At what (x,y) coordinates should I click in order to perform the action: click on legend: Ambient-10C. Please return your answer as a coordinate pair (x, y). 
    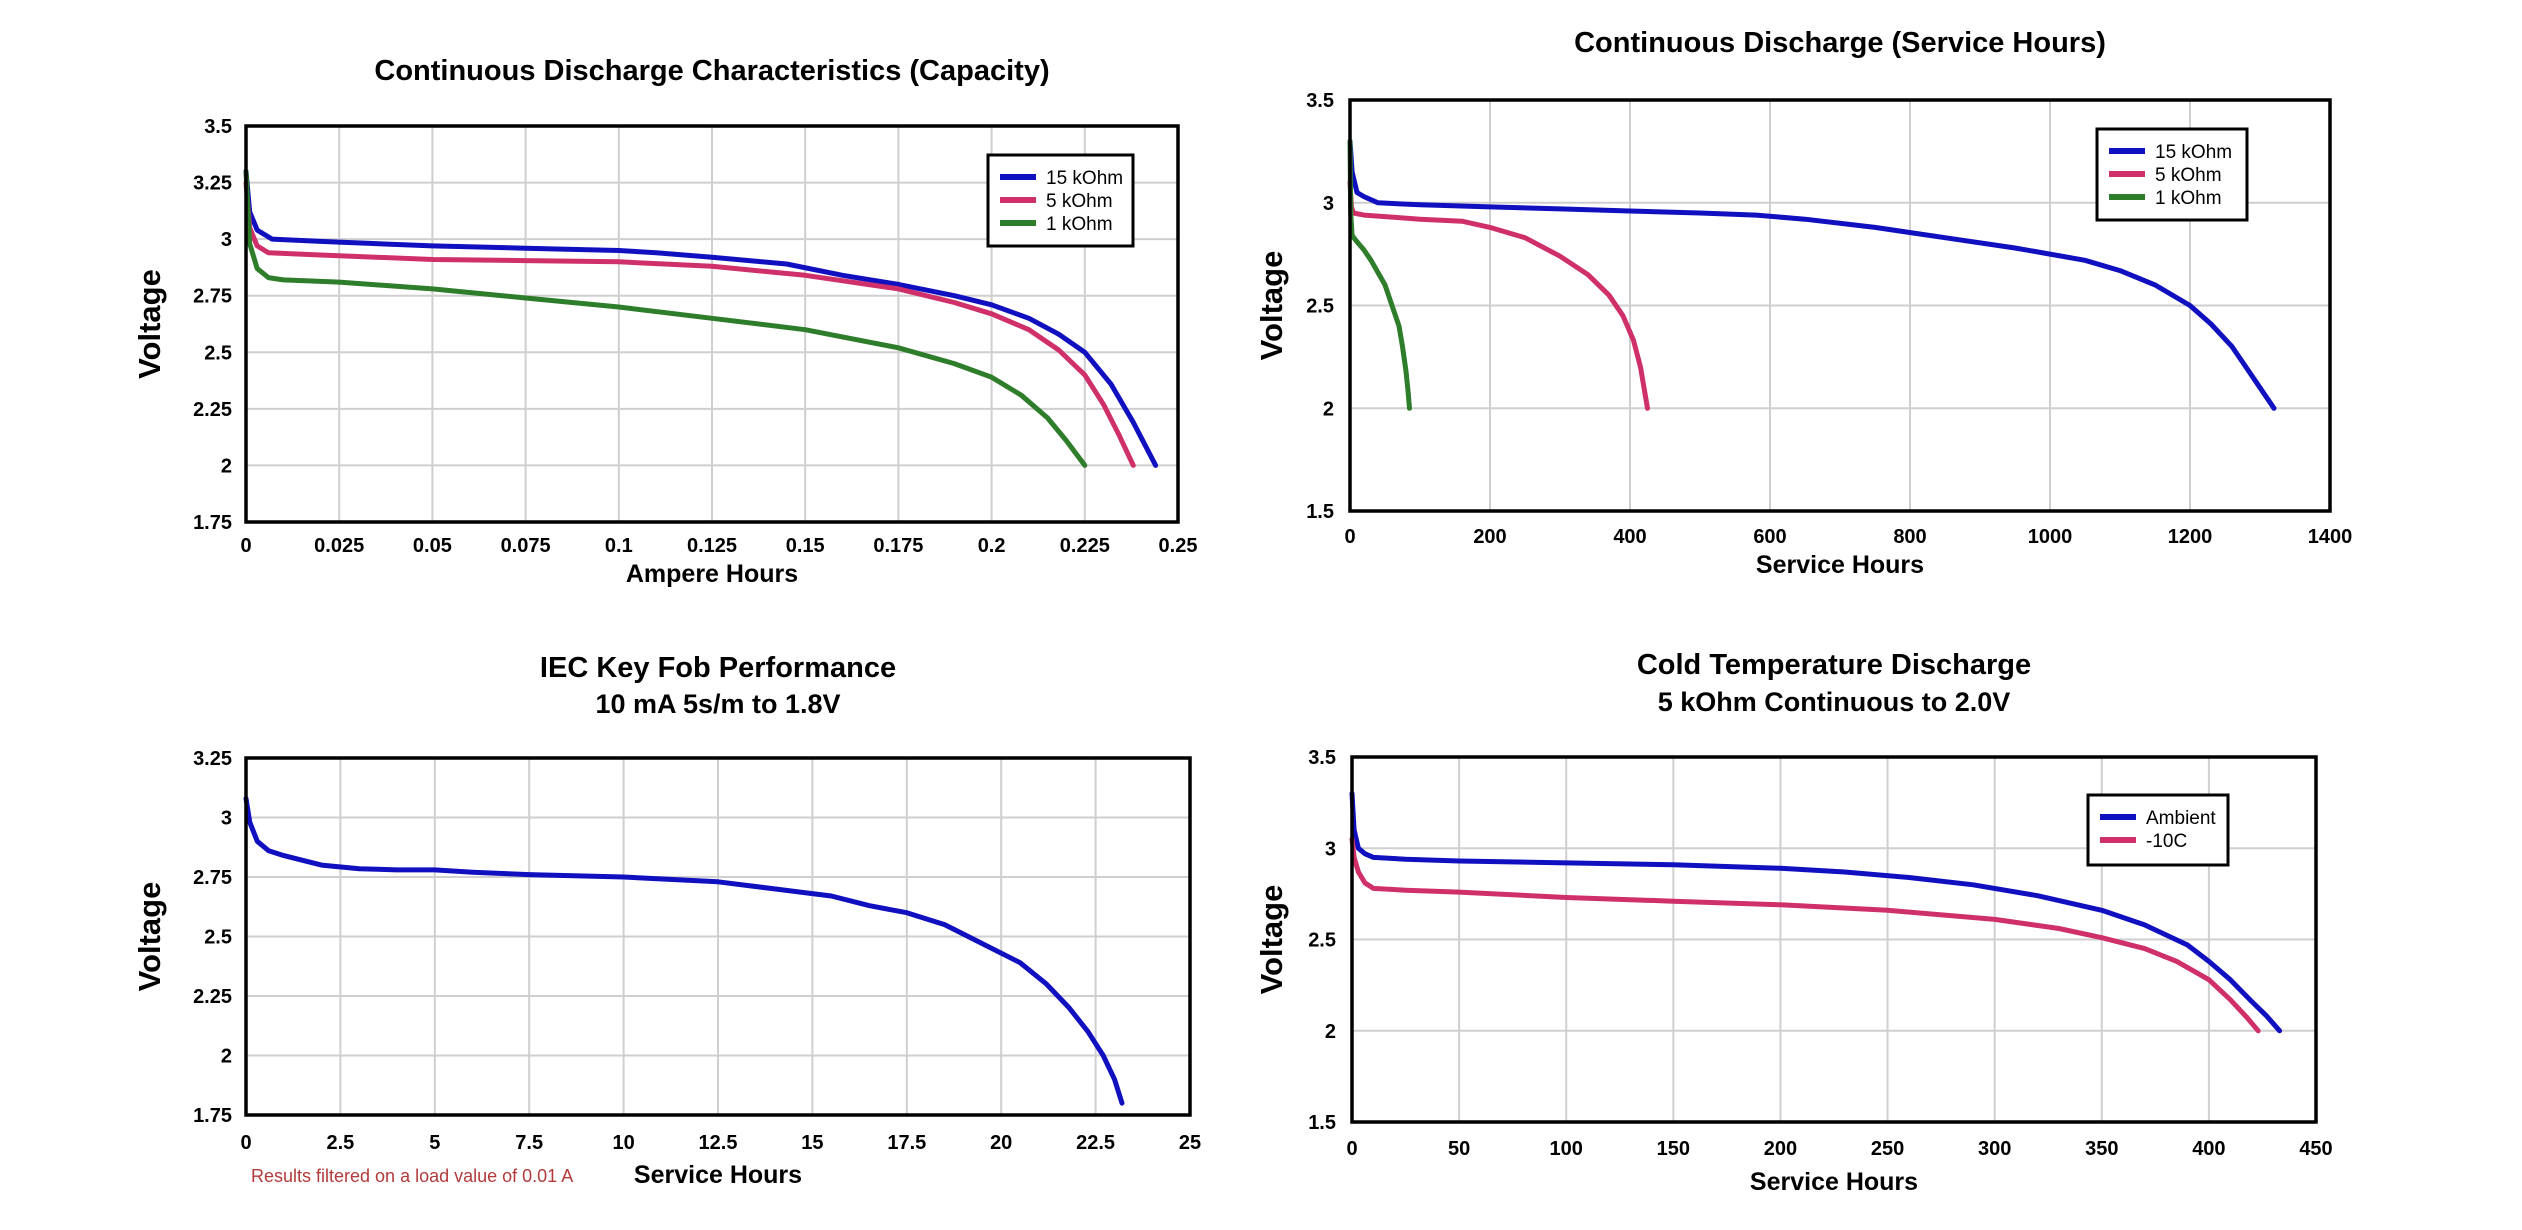
    Looking at the image, I should click on (2158, 830).